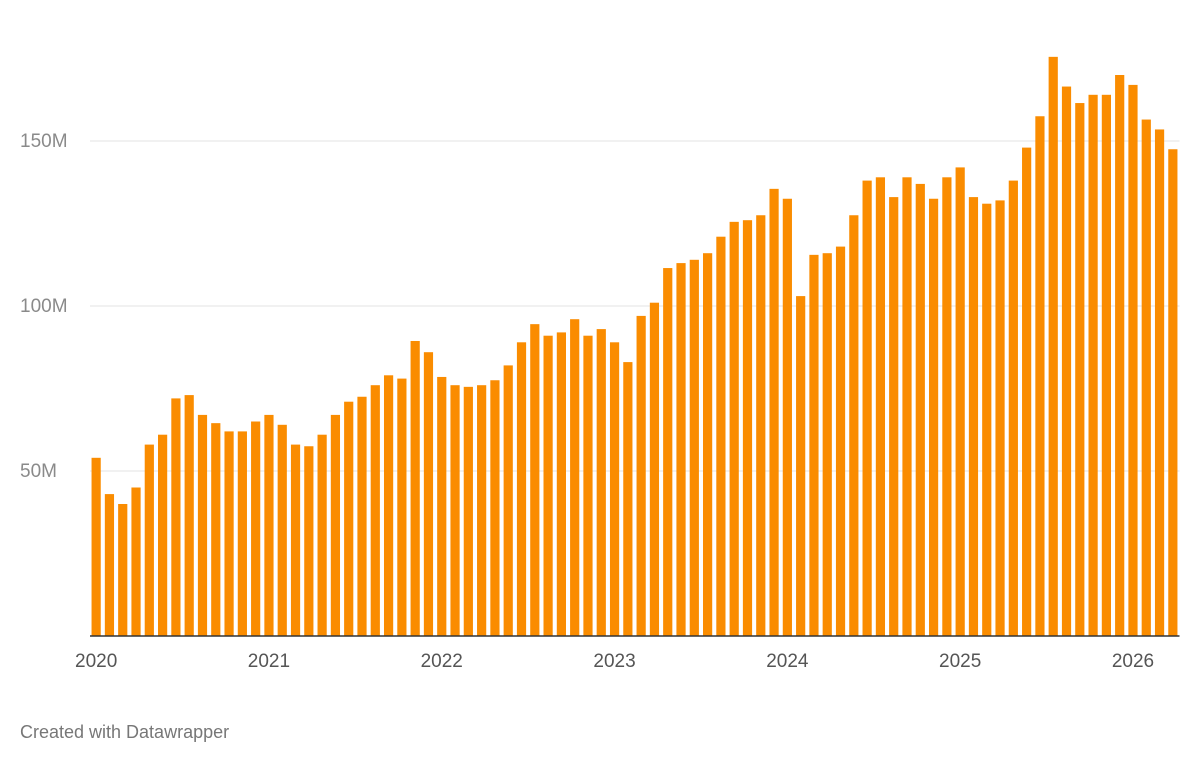 The height and width of the screenshot is (765, 1200). Describe the element at coordinates (44, 306) in the screenshot. I see `y-tick-label: 100M` at that location.